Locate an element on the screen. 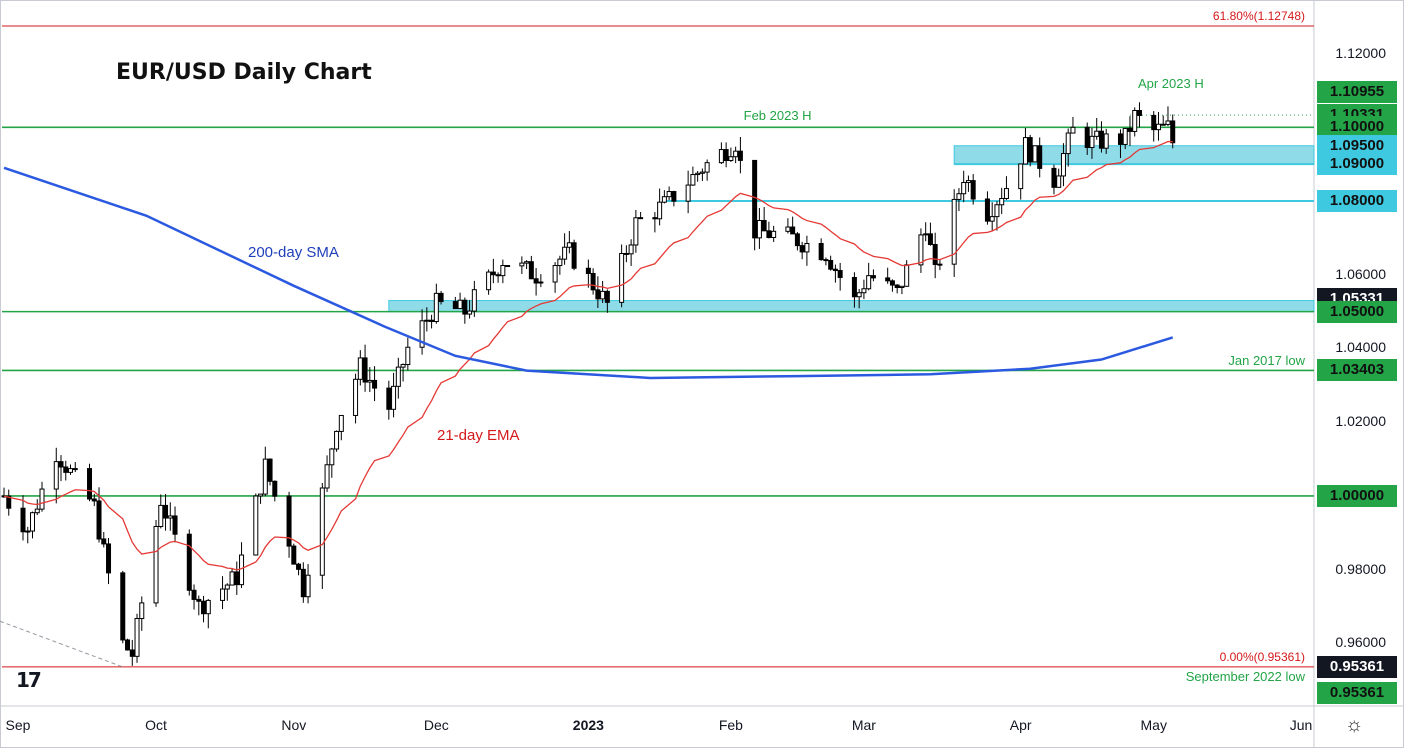 Image resolution: width=1406 pixels, height=750 pixels. level-label: 61.80%(1.12748) is located at coordinates (1258, 16).